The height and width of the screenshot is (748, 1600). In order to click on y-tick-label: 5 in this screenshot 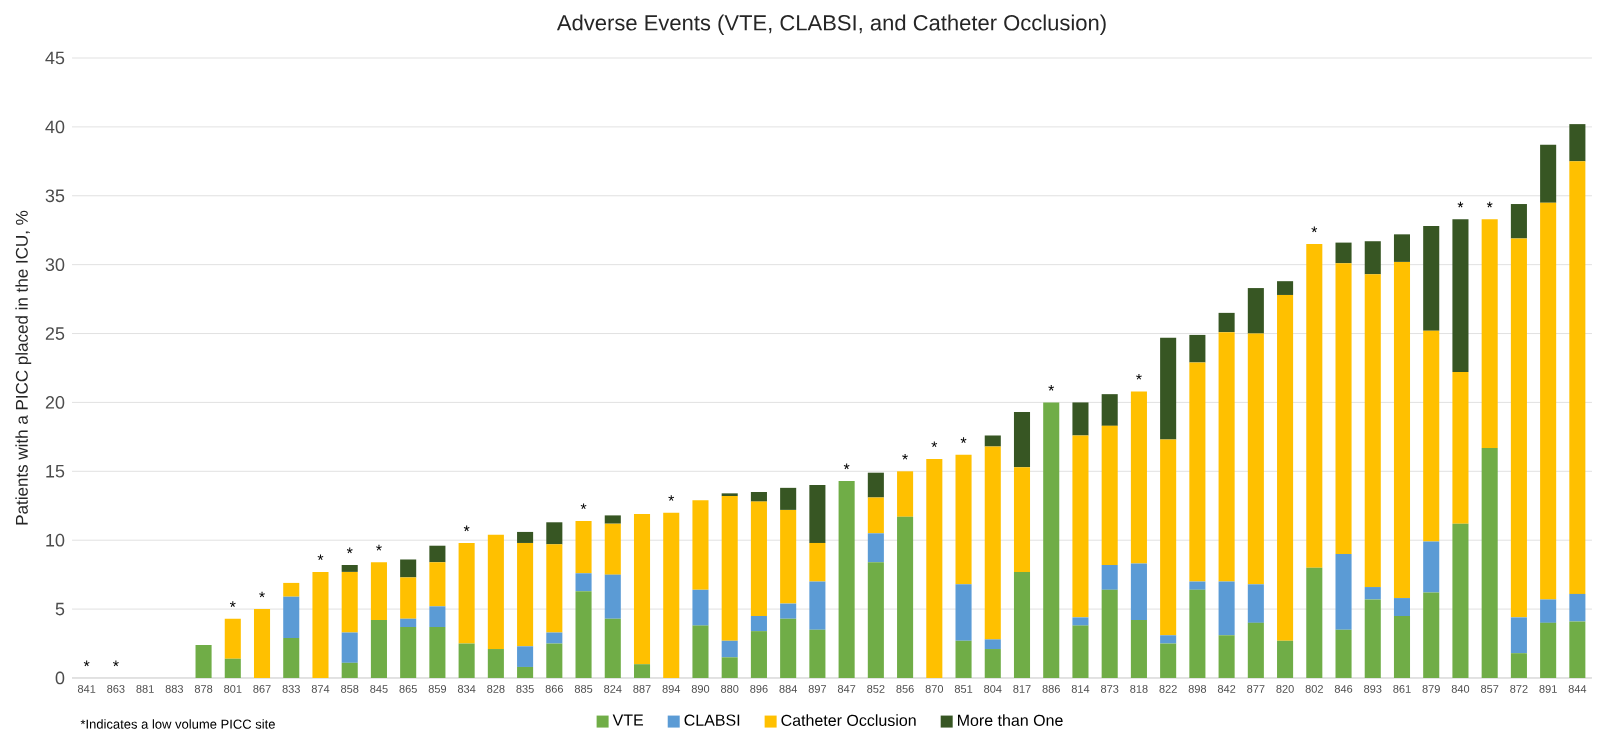, I will do `click(60, 609)`.